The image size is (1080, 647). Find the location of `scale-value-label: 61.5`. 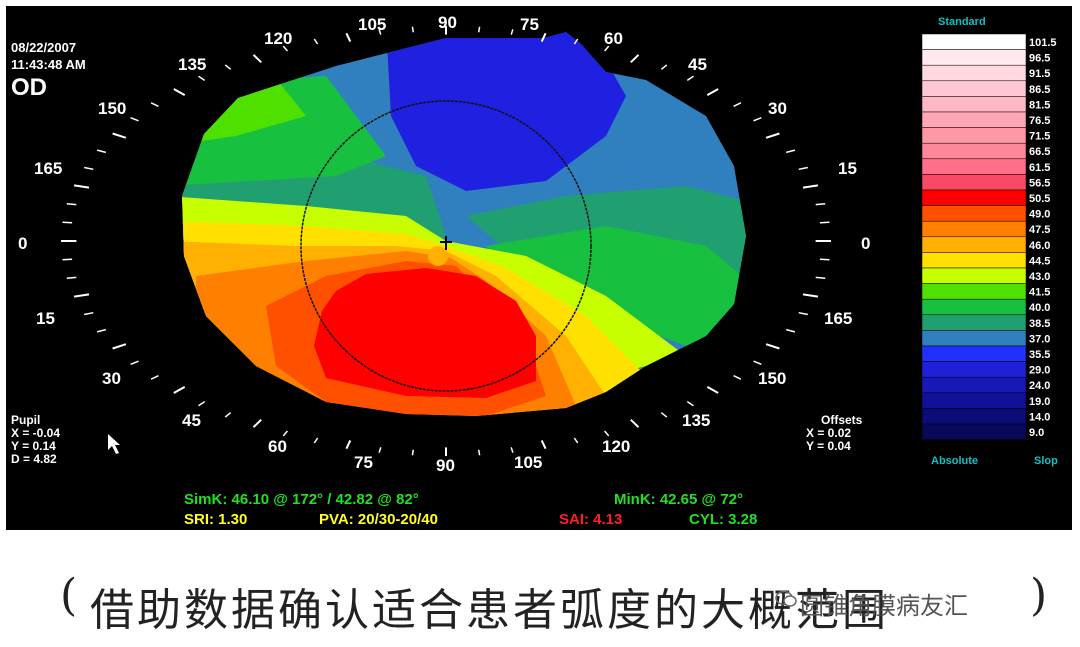

scale-value-label: 61.5 is located at coordinates (1039, 168).